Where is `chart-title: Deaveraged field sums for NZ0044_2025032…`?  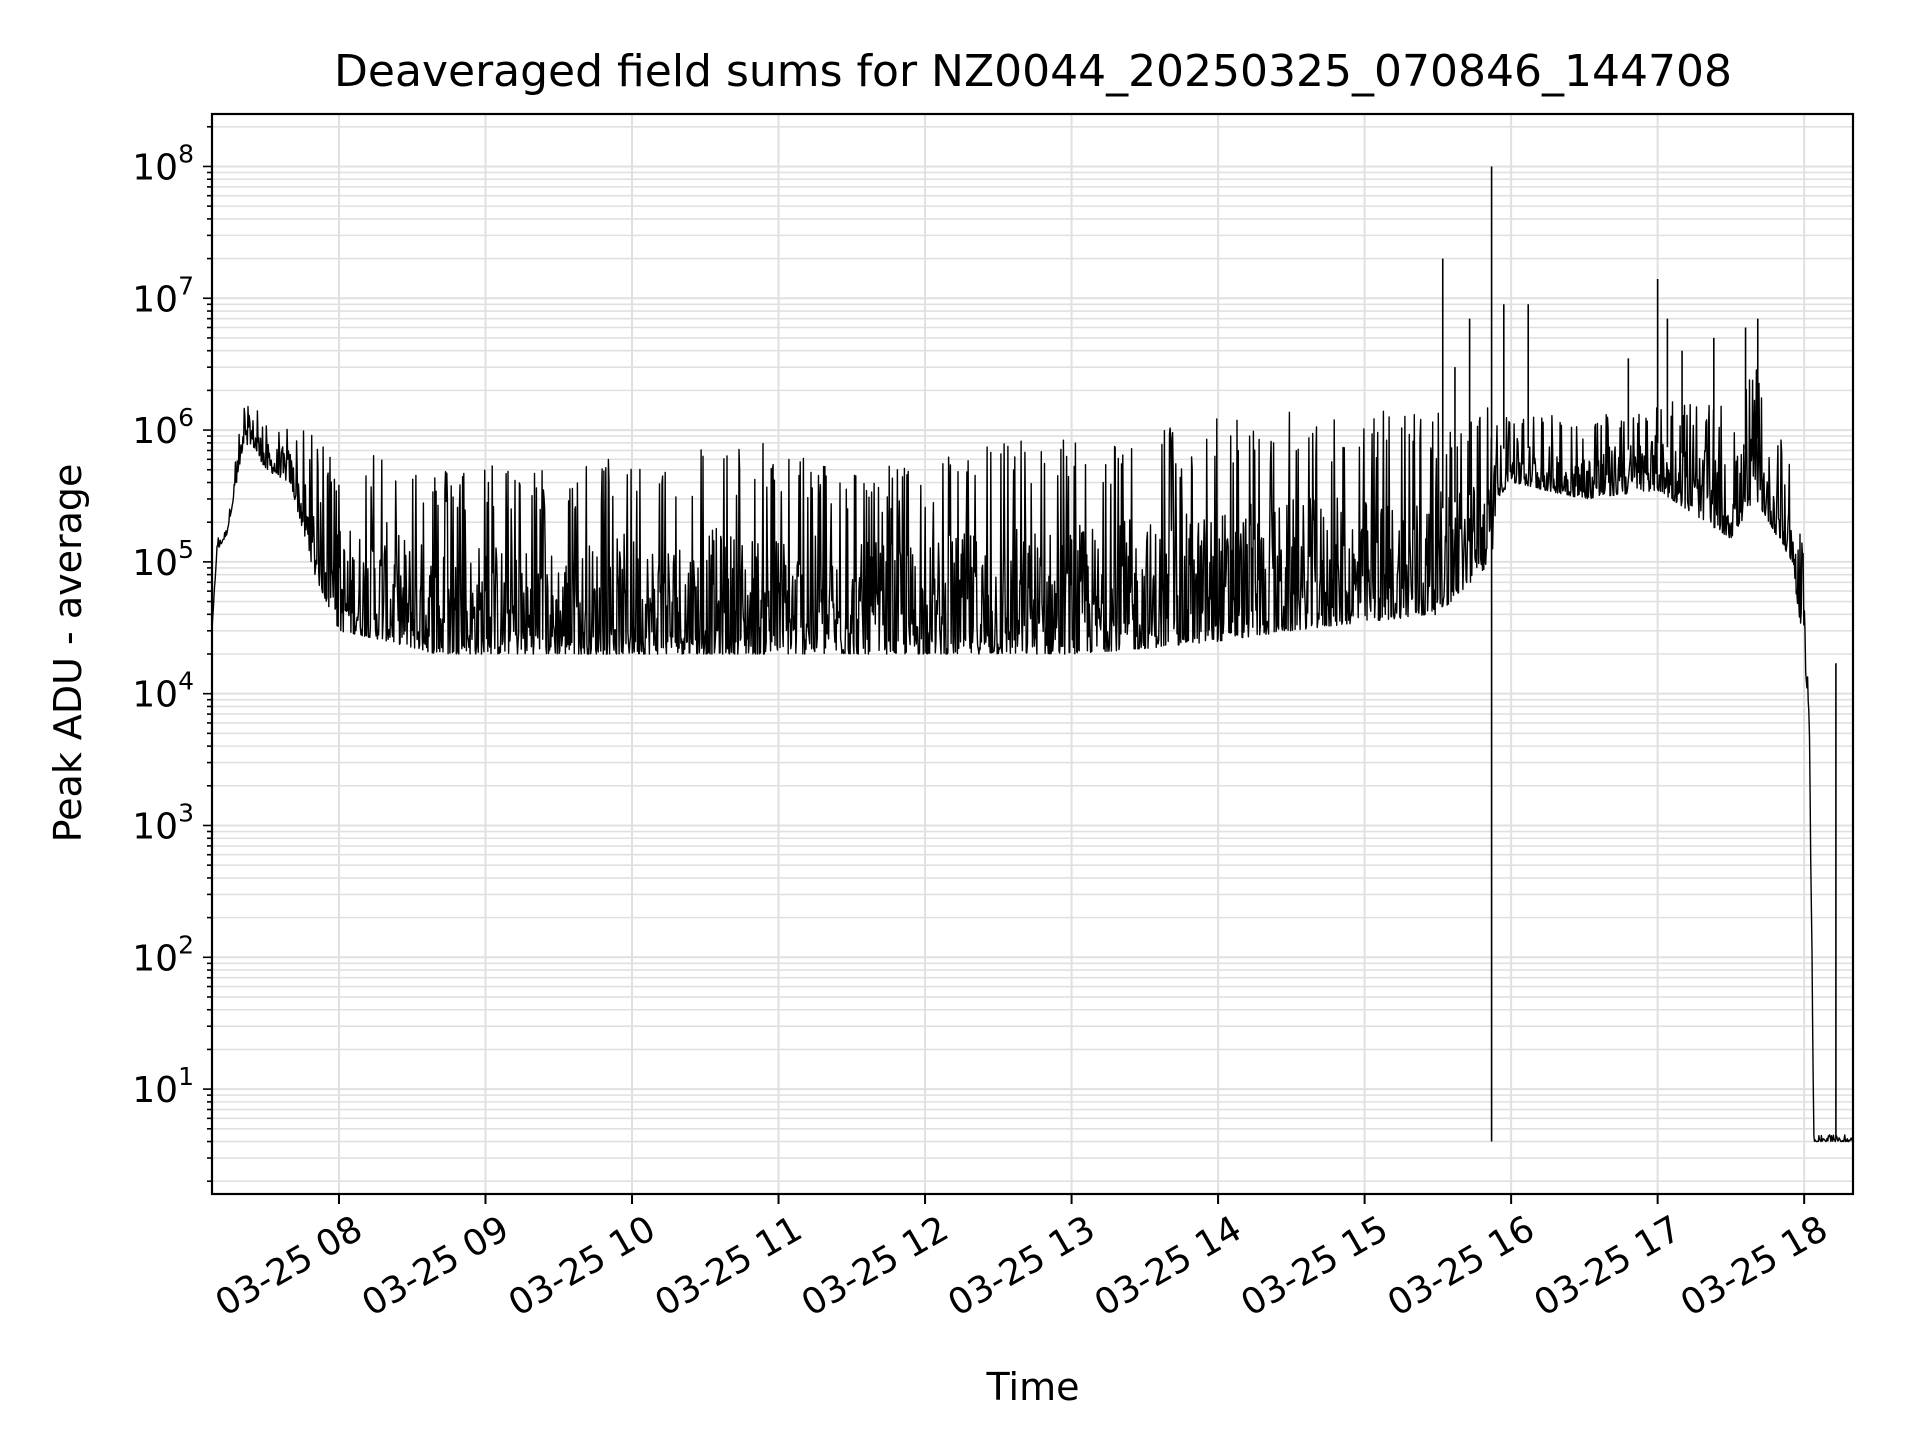
chart-title: Deaveraged field sums for NZ0044_2025032… is located at coordinates (1033, 71).